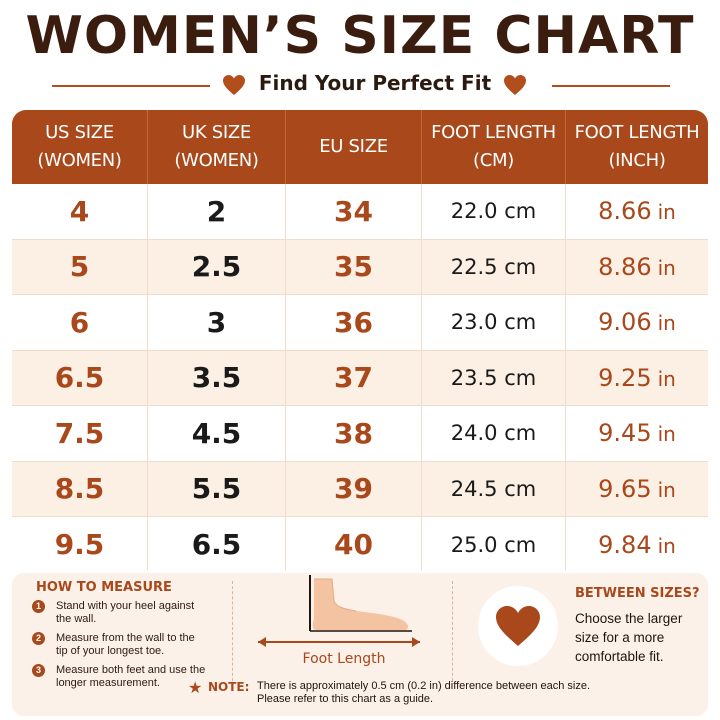 This screenshot has width=720, height=720. I want to click on cell-foot-length-cm: 23.0 cm, so click(493, 322).